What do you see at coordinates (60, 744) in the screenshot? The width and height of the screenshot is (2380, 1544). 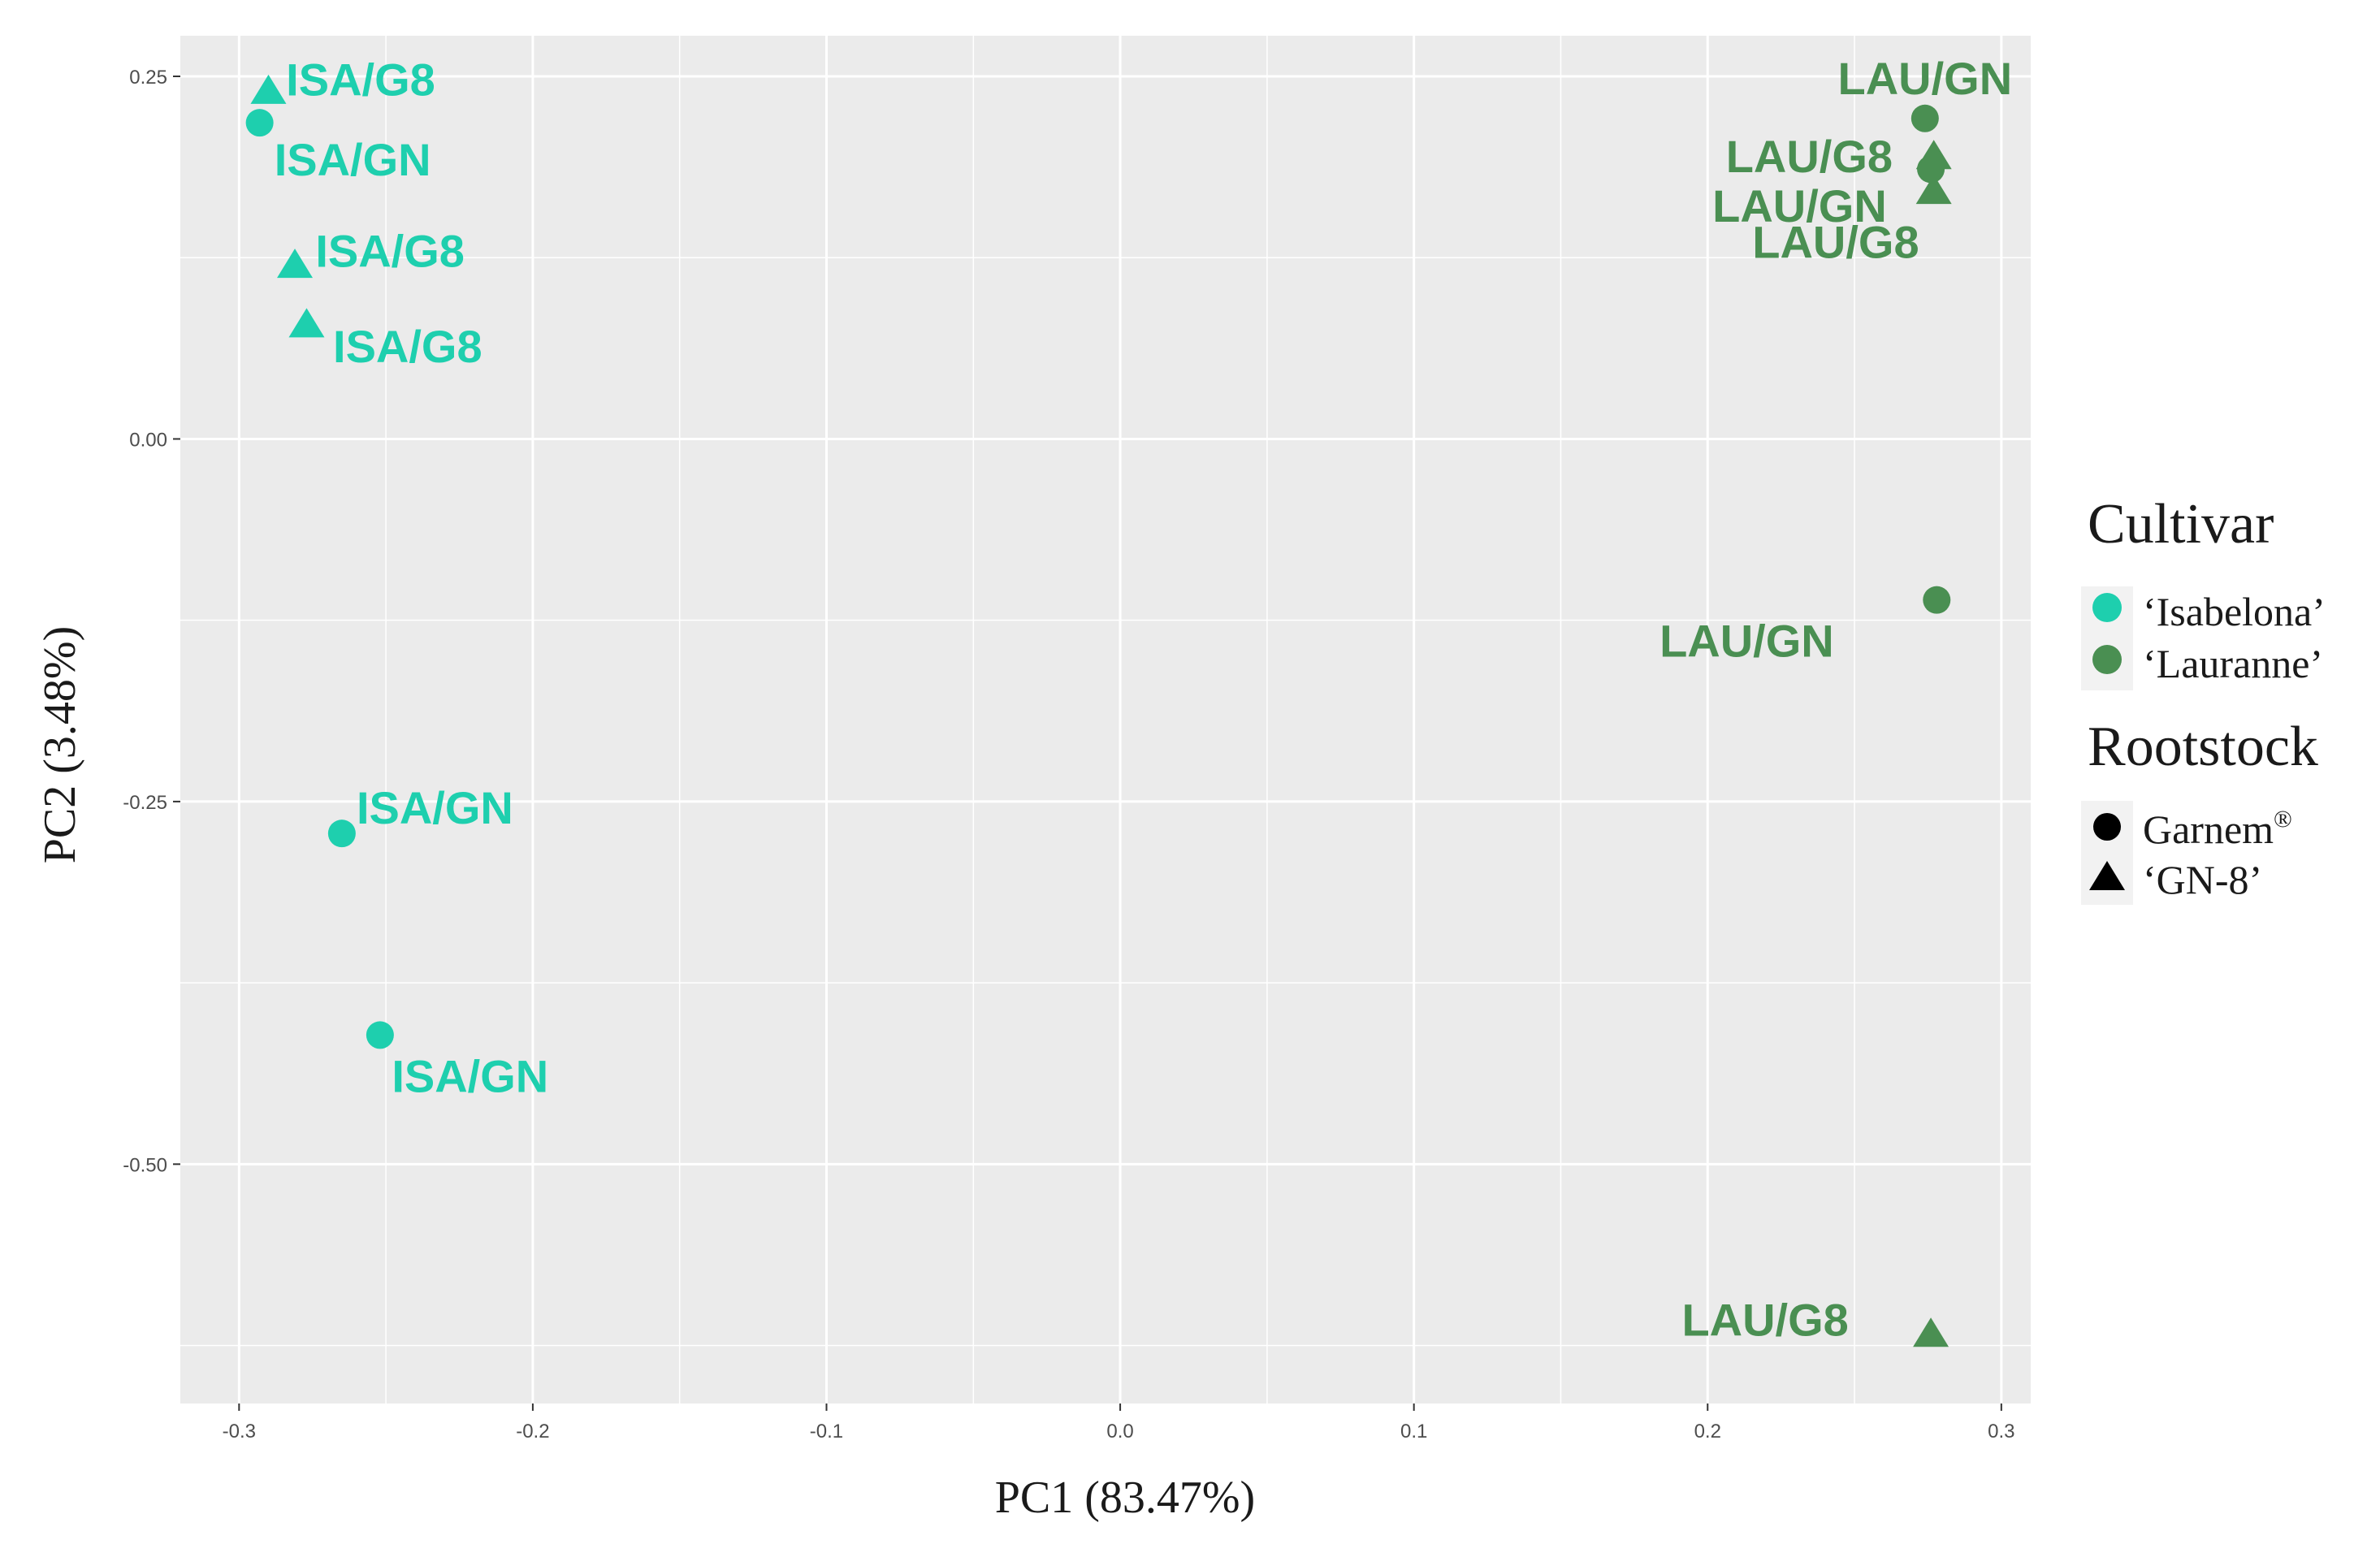 I see `y-axis-title: PC2 (3.48%)` at bounding box center [60, 744].